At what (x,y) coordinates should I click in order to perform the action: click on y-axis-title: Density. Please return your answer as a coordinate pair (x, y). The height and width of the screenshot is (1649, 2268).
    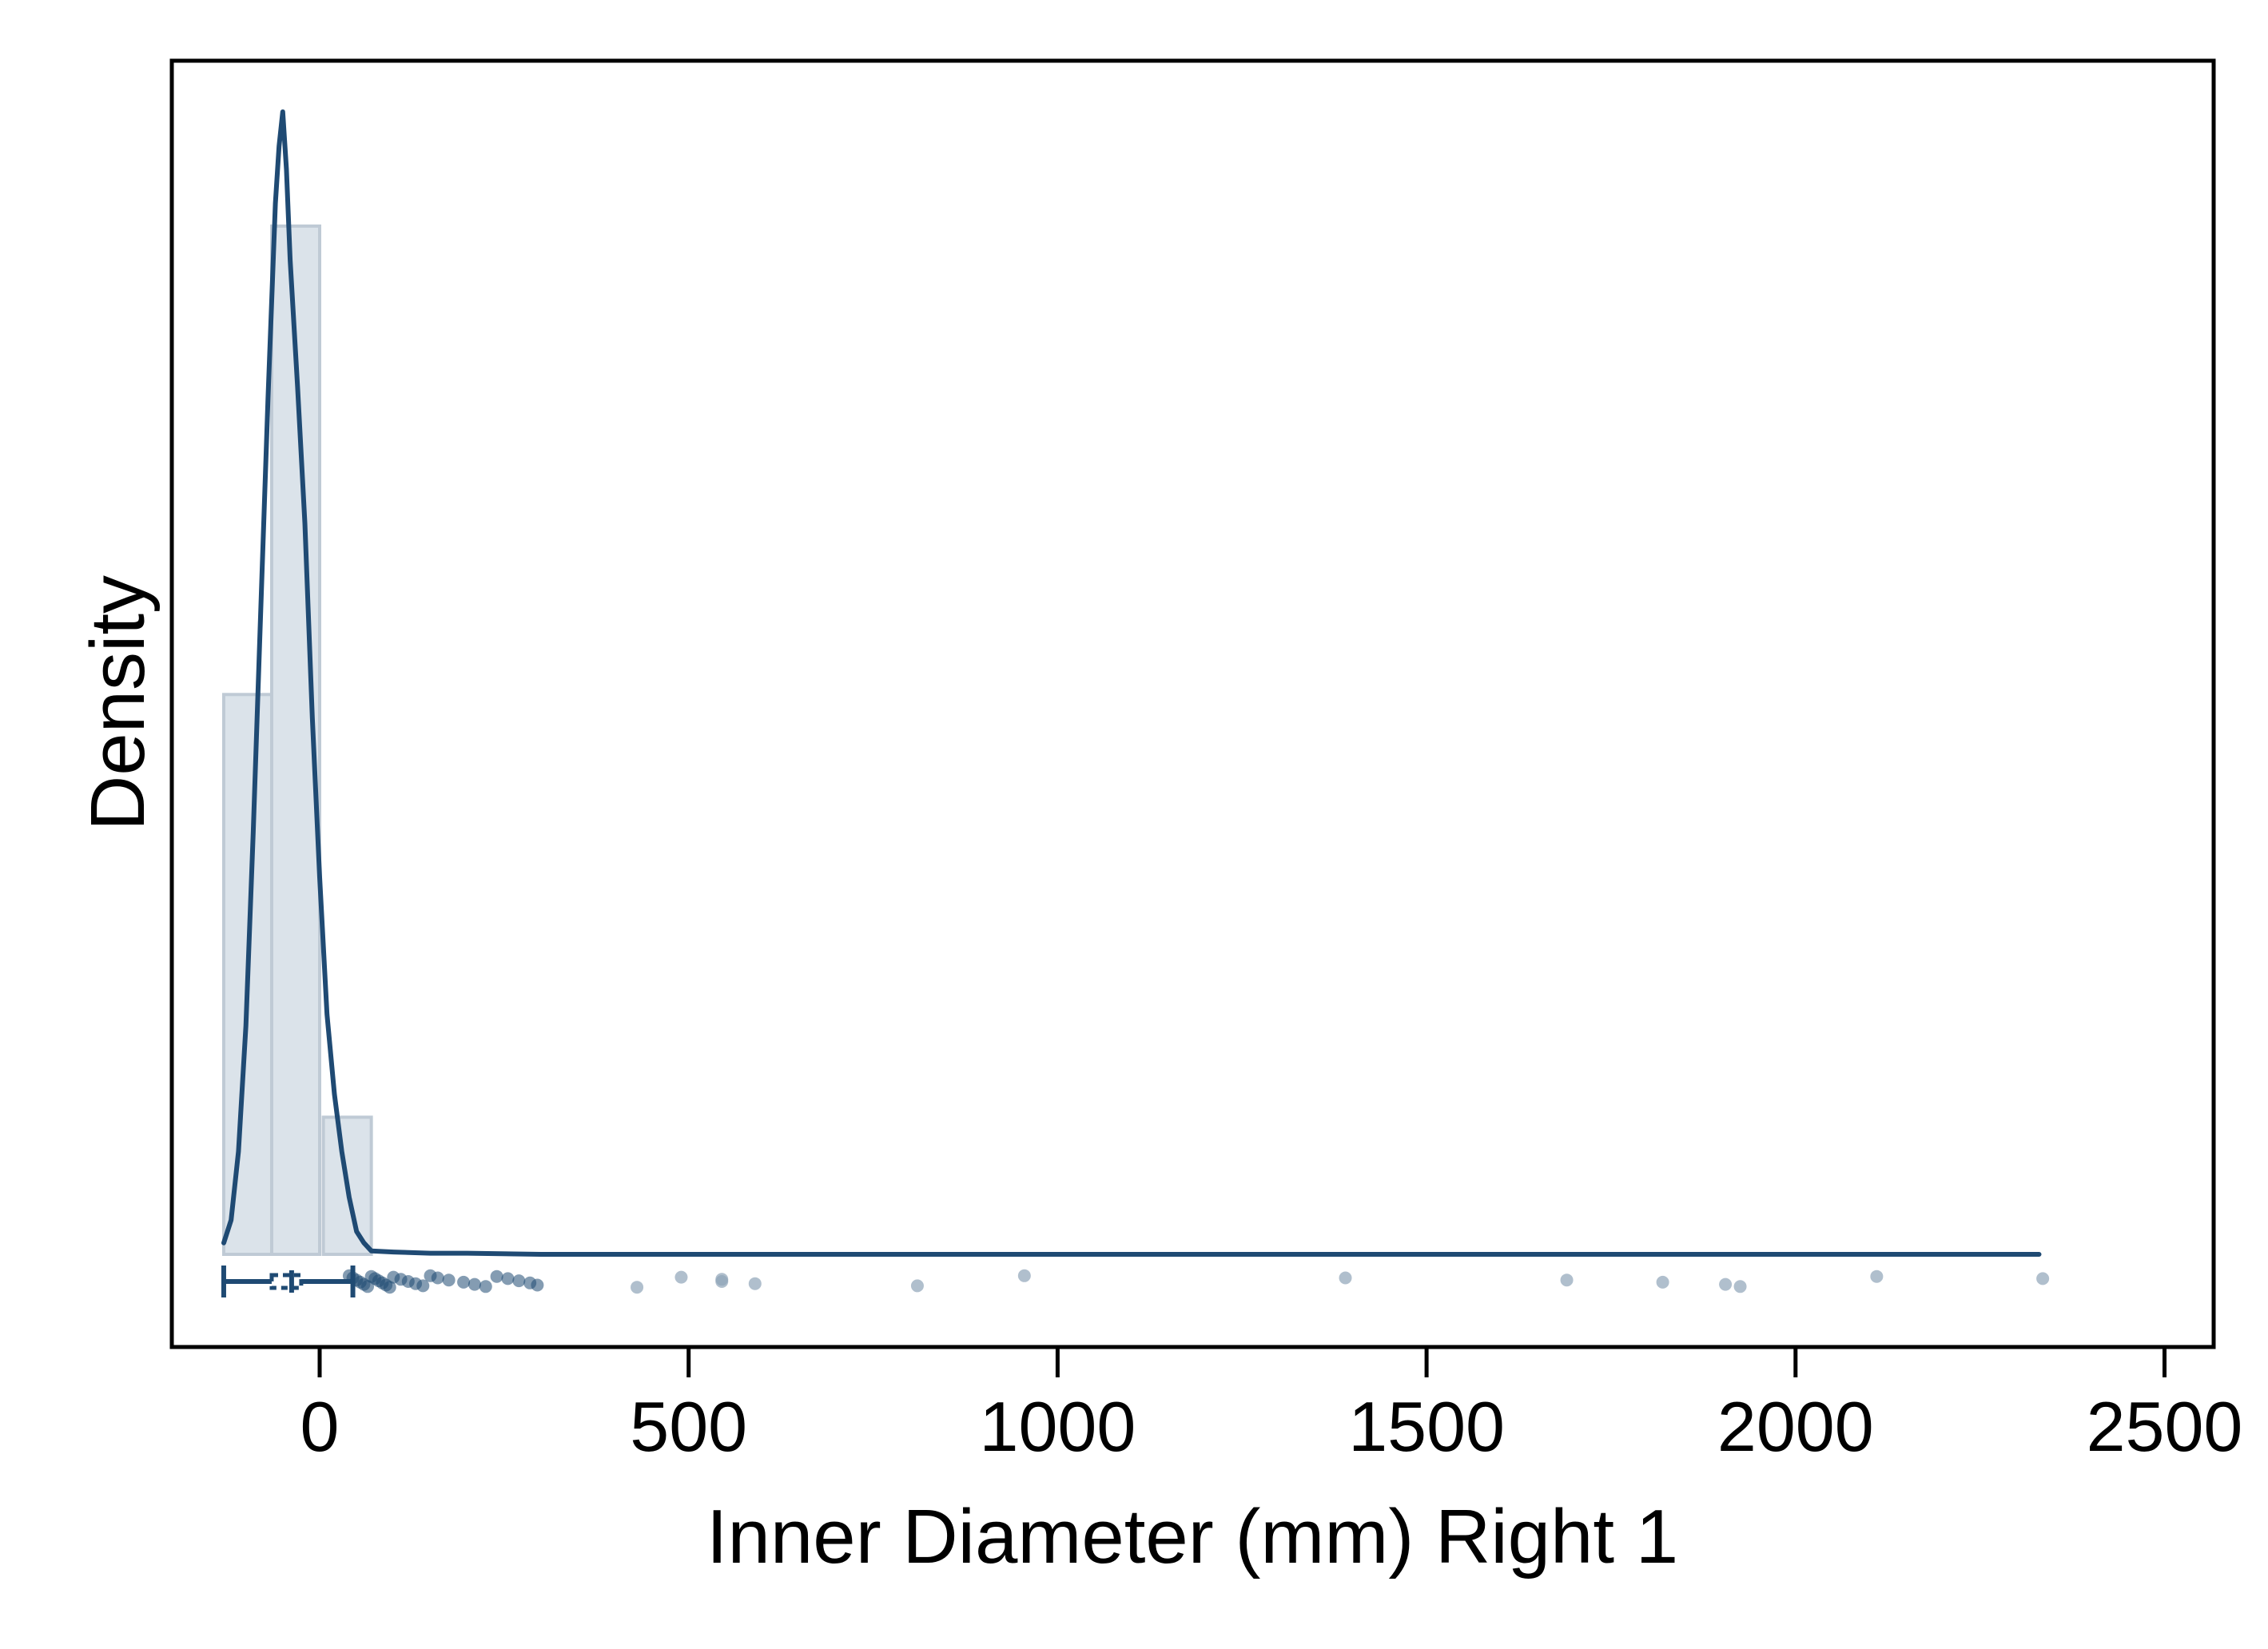
    Looking at the image, I should click on (118, 703).